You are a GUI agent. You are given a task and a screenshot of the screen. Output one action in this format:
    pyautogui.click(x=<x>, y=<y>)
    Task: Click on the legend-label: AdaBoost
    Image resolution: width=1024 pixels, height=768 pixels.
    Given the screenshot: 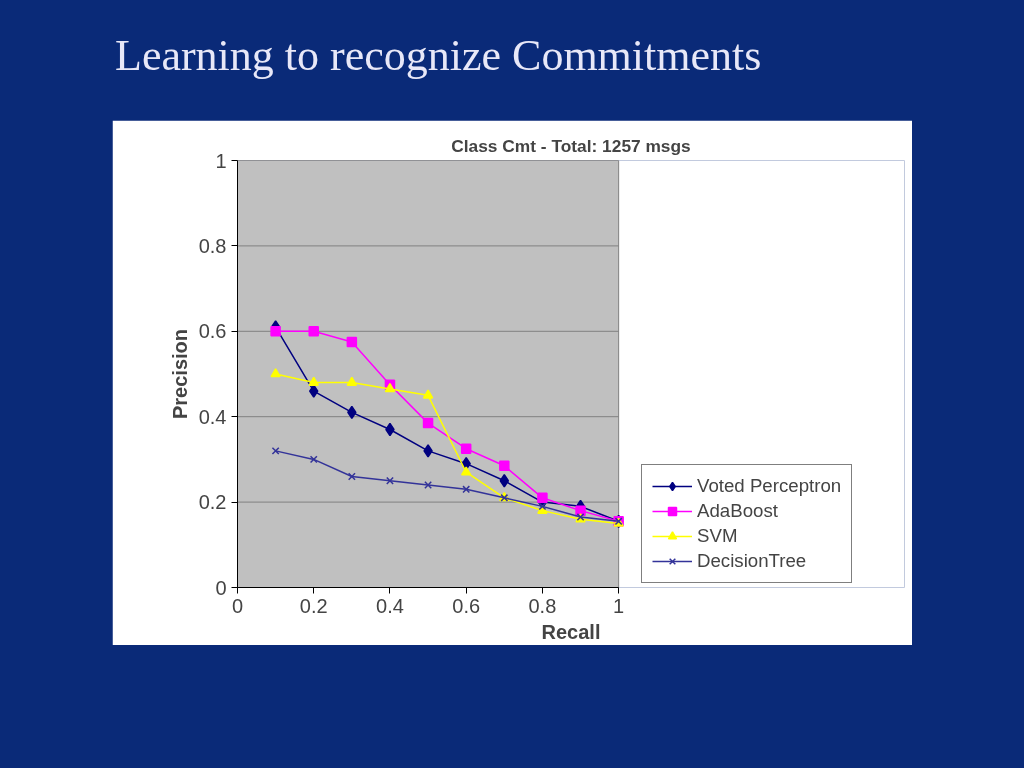 What is the action you would take?
    pyautogui.click(x=737, y=511)
    